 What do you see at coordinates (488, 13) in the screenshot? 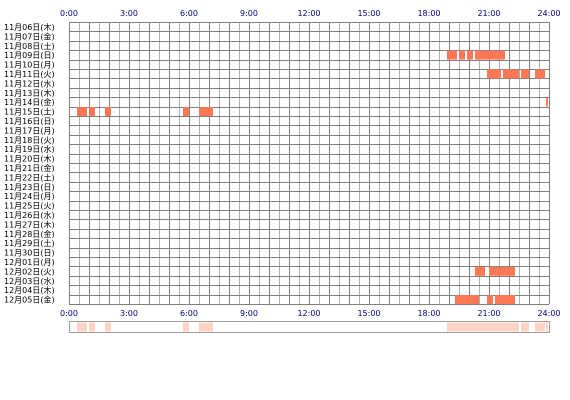
I see `x-tick-label: 21:00` at bounding box center [488, 13].